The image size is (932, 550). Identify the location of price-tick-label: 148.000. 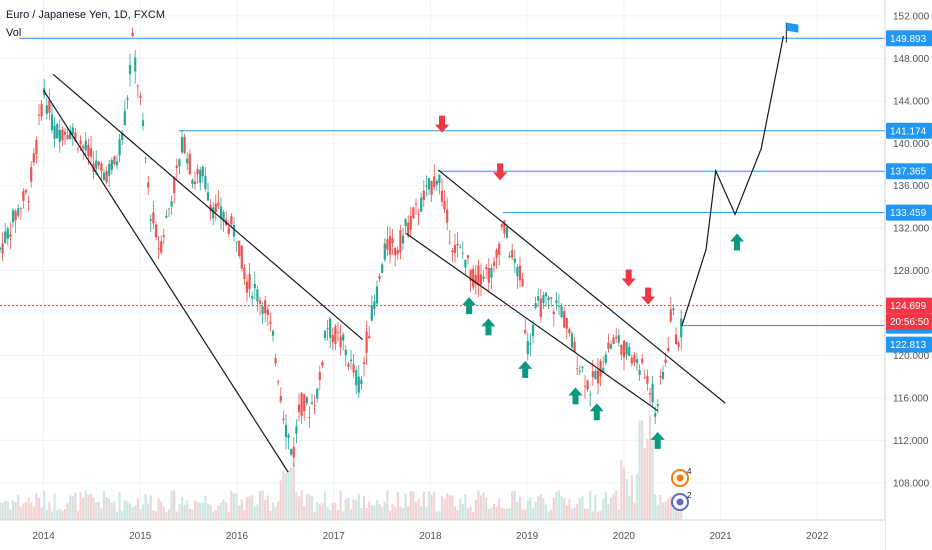
(911, 59).